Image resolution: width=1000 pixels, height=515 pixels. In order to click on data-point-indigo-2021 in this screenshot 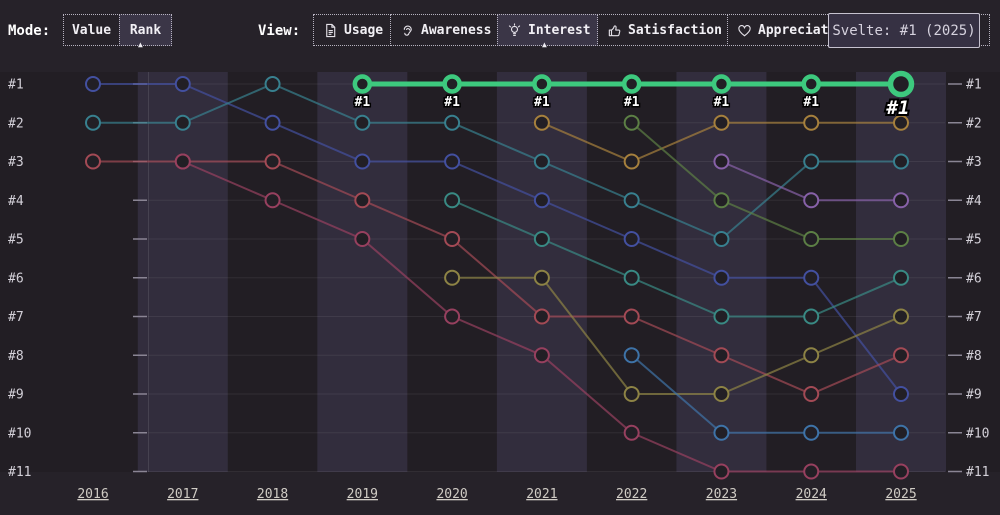, I will do `click(541, 200)`.